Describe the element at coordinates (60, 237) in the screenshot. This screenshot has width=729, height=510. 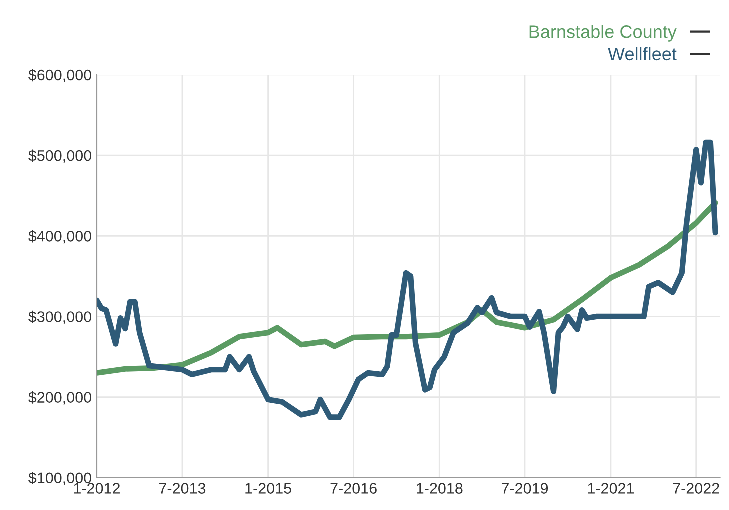
I see `y-tick-label: $400,000` at that location.